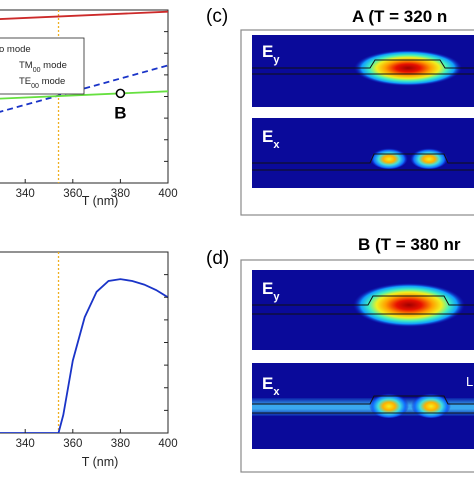 Image resolution: width=474 pixels, height=479 pixels. Describe the element at coordinates (120, 112) in the screenshot. I see `point-label-B: B` at that location.